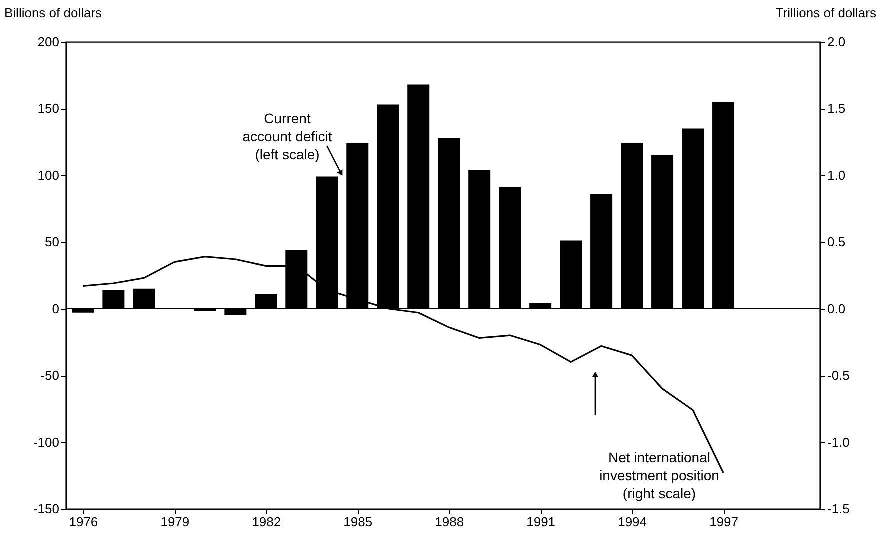 The image size is (880, 538). Describe the element at coordinates (837, 308) in the screenshot. I see `y2-tick-label: 0.0` at that location.